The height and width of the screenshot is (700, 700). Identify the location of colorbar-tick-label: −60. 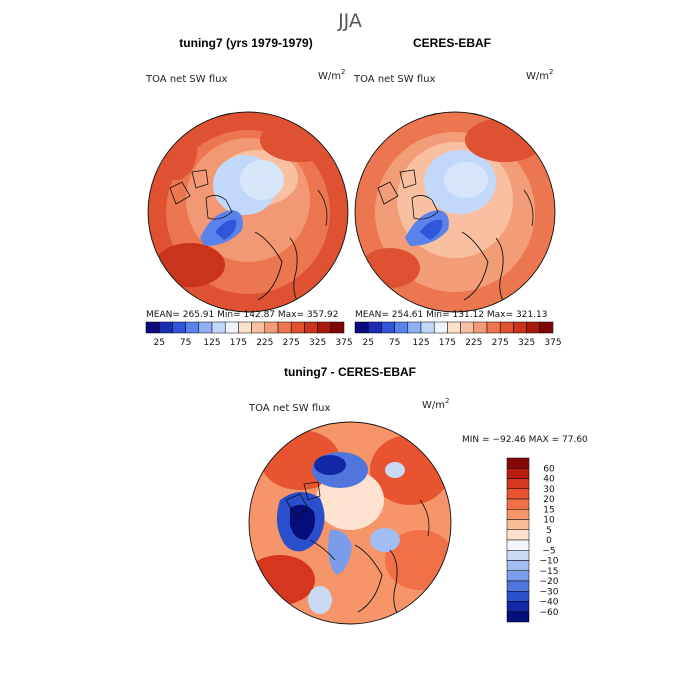
(549, 613).